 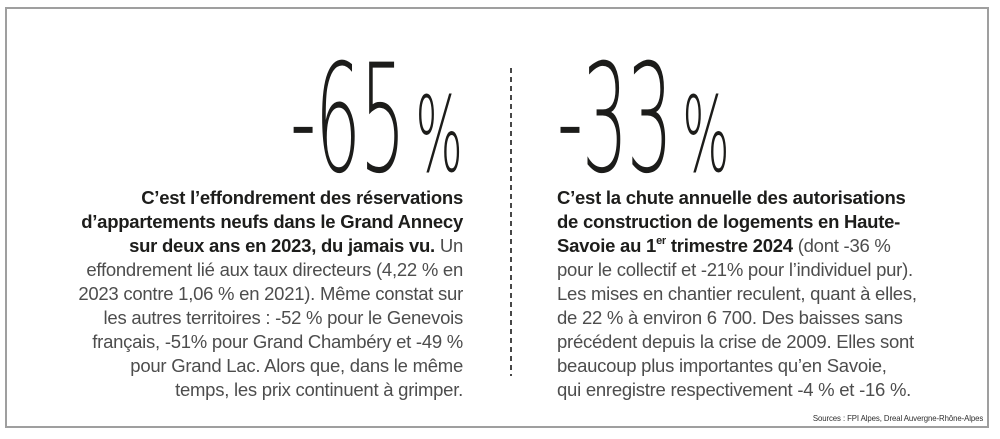 I want to click on stat-right-number: -33%, so click(x=643, y=133).